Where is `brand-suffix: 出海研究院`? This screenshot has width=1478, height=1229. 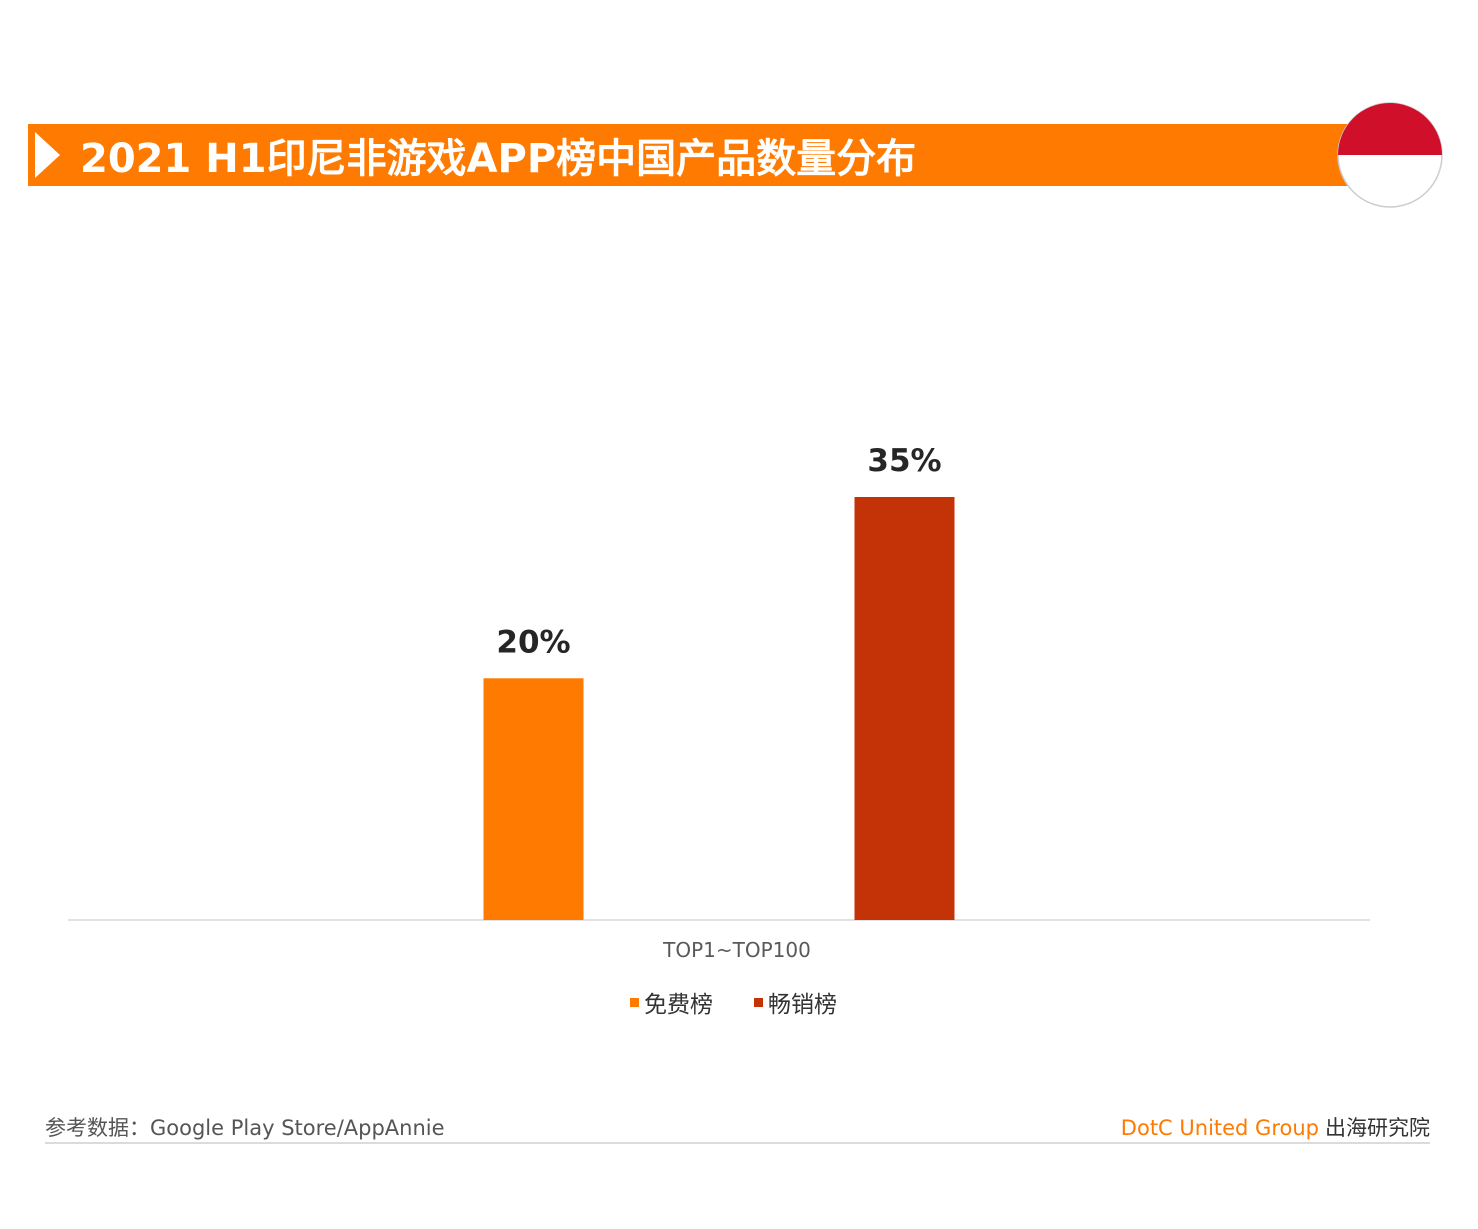
brand-suffix: 出海研究院 is located at coordinates (1377, 1128).